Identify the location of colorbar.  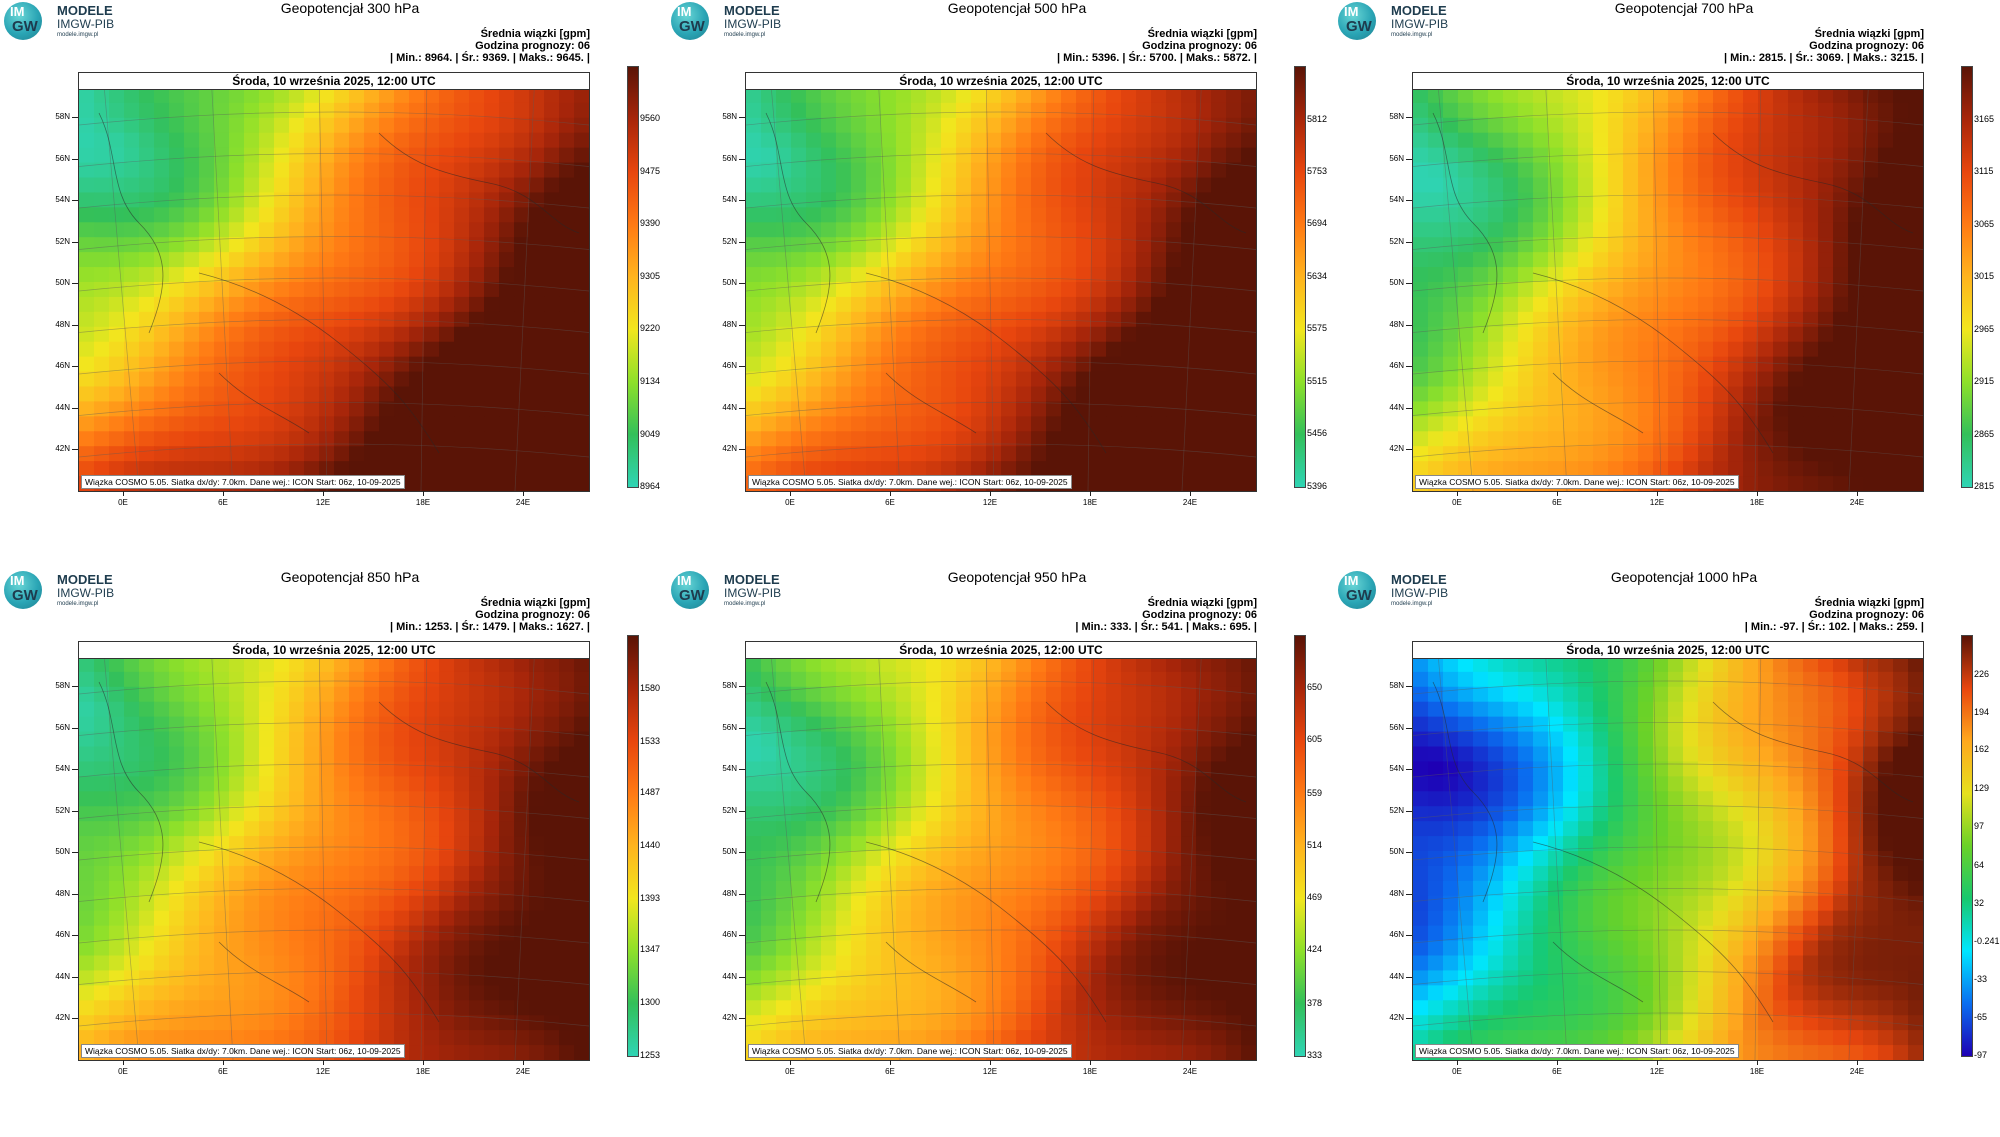
(633, 277).